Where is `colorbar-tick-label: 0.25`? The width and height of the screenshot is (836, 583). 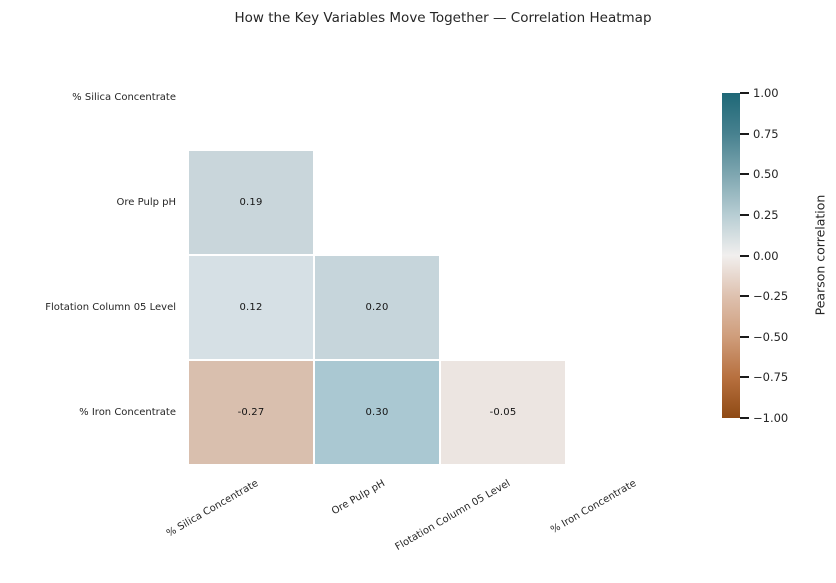 colorbar-tick-label: 0.25 is located at coordinates (766, 214).